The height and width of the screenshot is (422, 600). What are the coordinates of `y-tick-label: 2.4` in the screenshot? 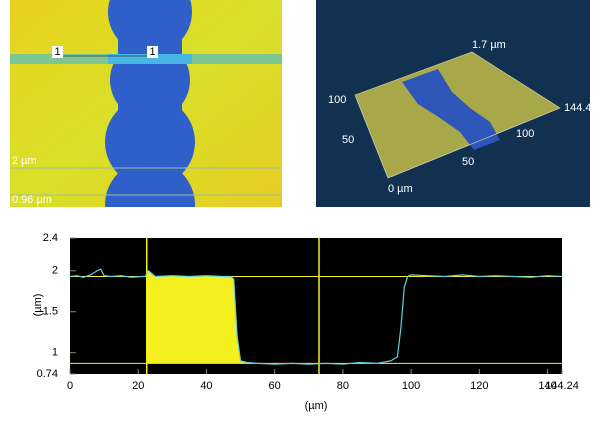 It's located at (50, 238).